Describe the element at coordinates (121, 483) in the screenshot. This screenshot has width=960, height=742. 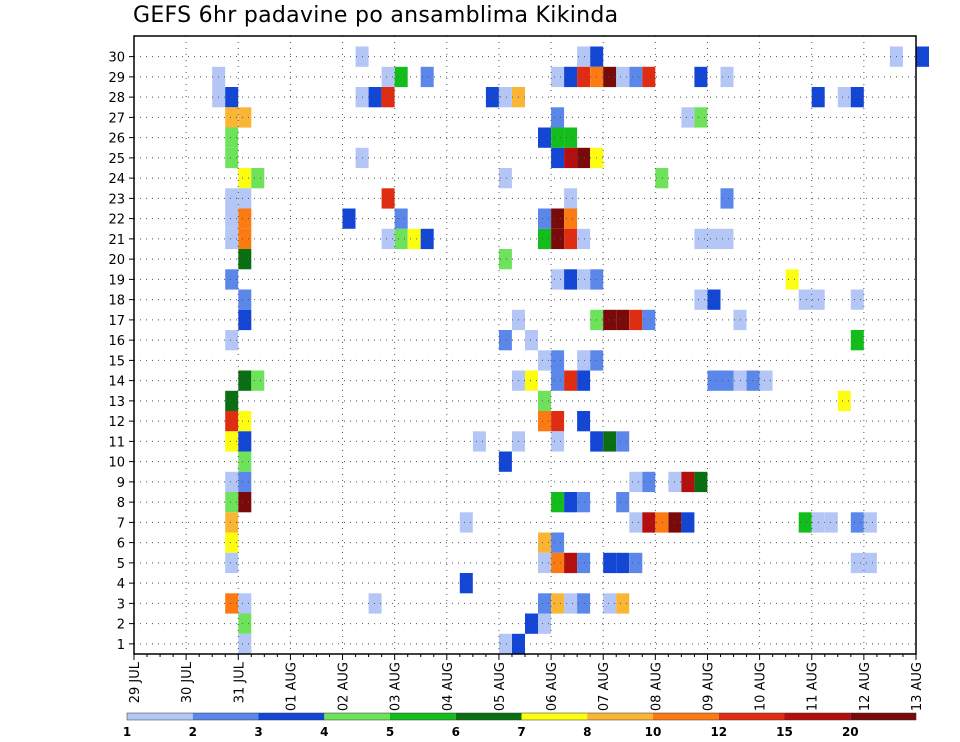
I see `y-tick-label: 9` at that location.